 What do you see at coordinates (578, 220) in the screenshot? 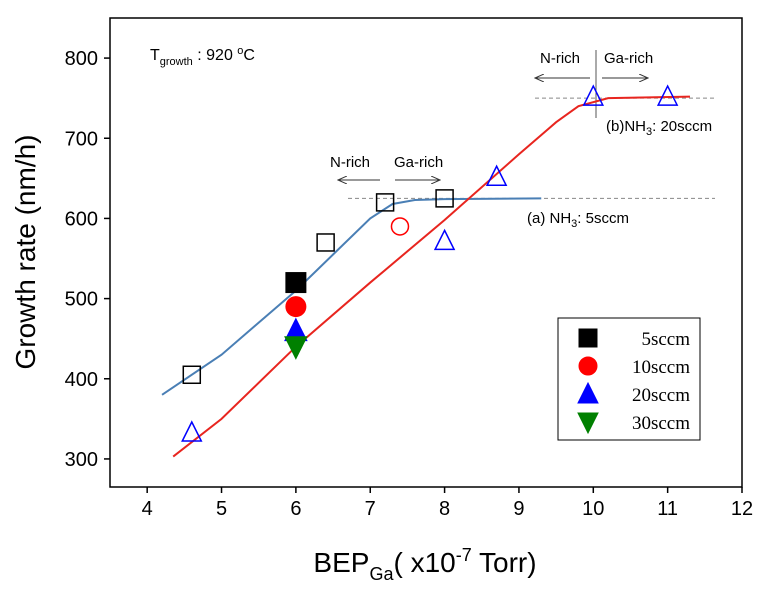
I see `annotation: (a) NH3: 5sccm` at bounding box center [578, 220].